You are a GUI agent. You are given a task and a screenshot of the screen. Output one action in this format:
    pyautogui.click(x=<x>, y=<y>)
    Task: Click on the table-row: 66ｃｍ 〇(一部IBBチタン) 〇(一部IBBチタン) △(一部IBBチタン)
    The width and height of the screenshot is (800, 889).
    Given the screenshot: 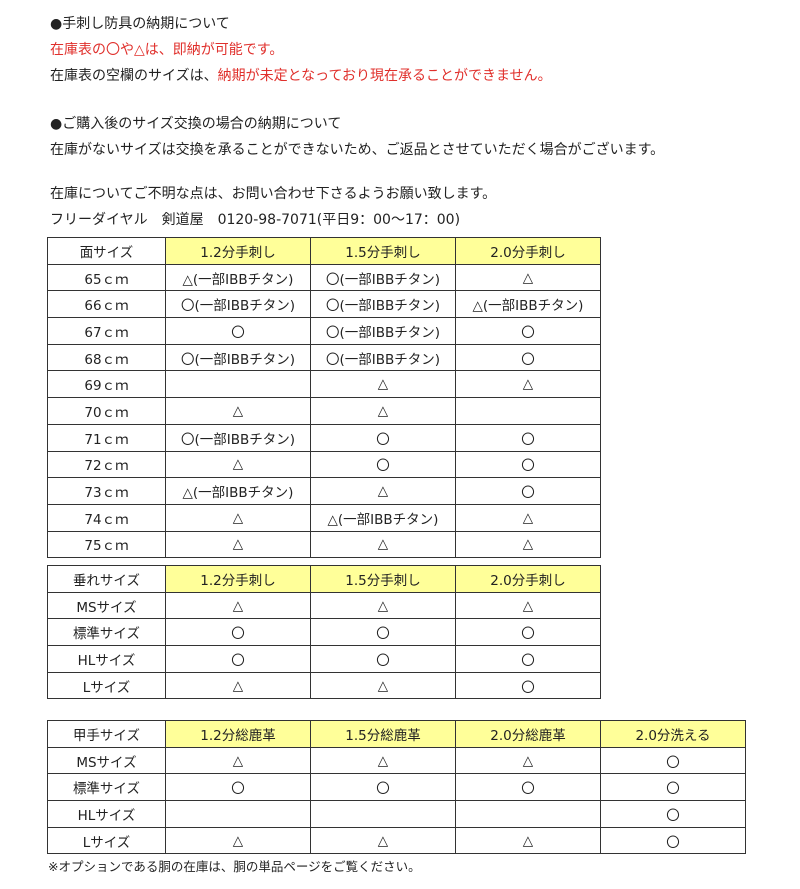 What is the action you would take?
    pyautogui.click(x=324, y=304)
    